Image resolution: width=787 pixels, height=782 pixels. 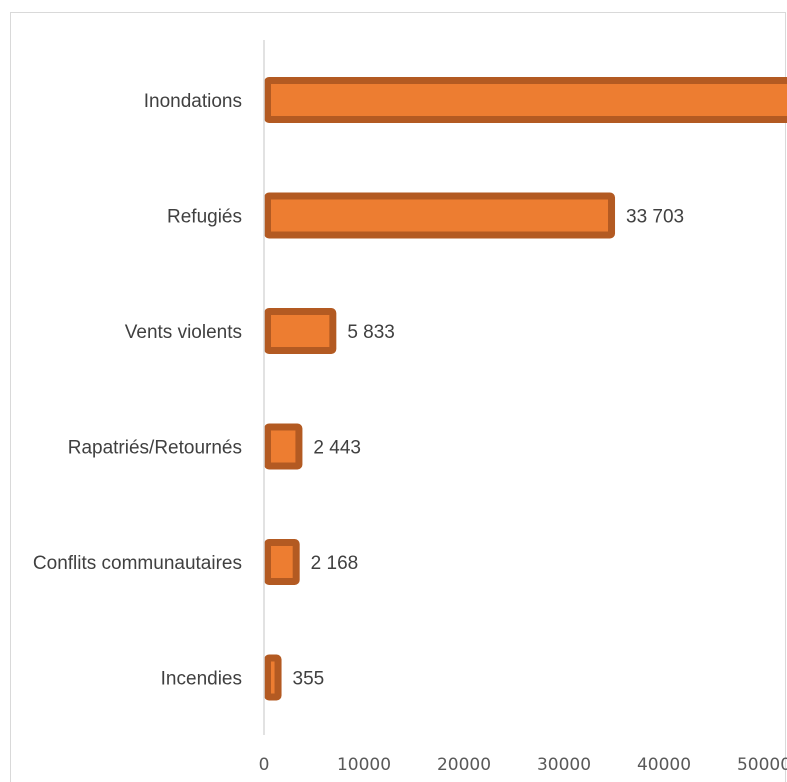 What do you see at coordinates (264, 765) in the screenshot?
I see `x-tick-label-0: 0` at bounding box center [264, 765].